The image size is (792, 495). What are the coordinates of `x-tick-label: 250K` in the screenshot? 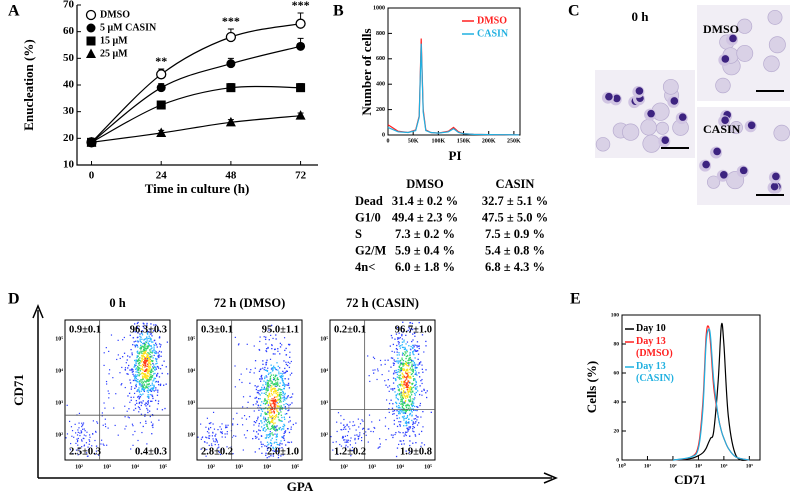 It's located at (514, 141).